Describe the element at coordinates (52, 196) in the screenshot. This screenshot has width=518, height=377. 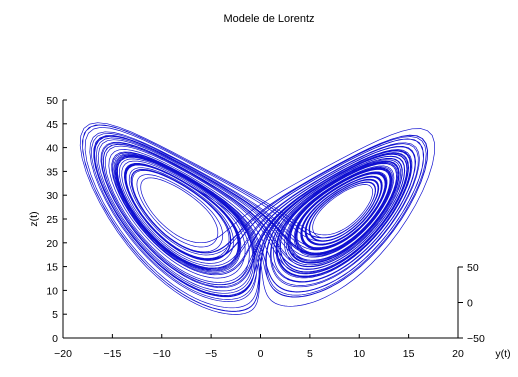
I see `z-tick-label: 30` at that location.